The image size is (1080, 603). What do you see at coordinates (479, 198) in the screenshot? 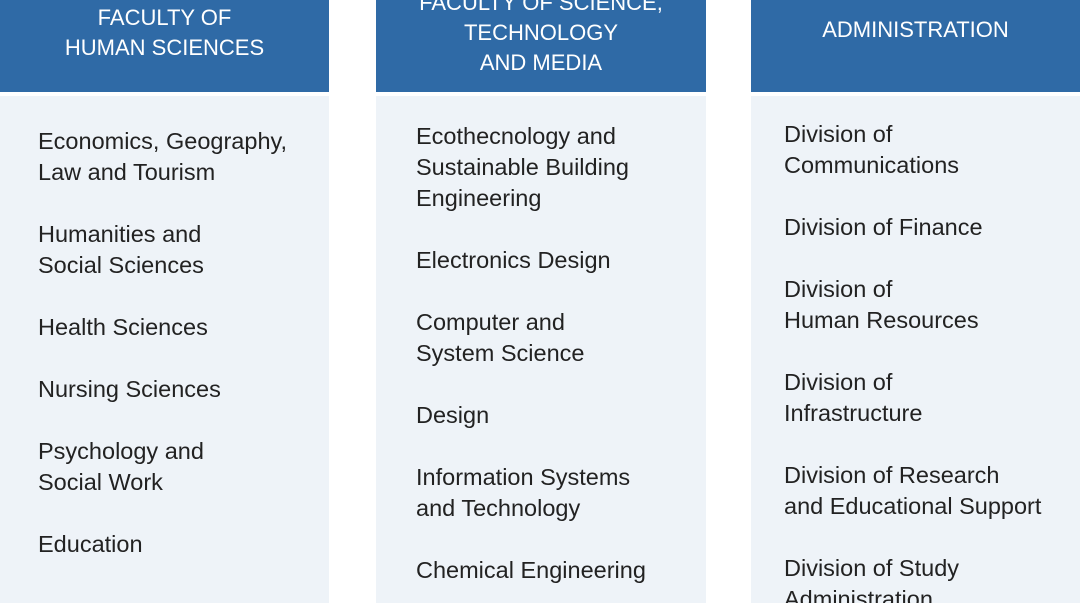
I see `unit-line: Engineering` at bounding box center [479, 198].